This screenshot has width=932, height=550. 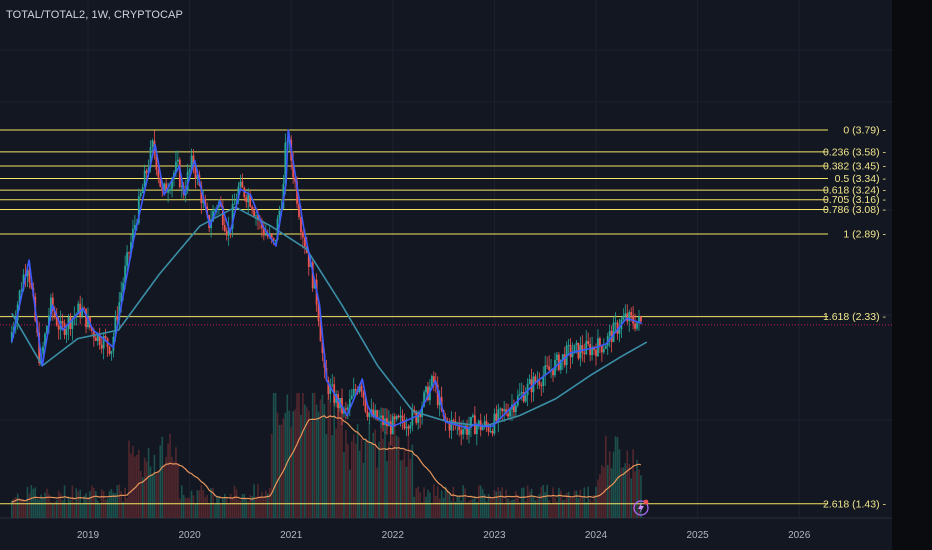 What do you see at coordinates (641, 507) in the screenshot?
I see `lightning-bolt-icon` at bounding box center [641, 507].